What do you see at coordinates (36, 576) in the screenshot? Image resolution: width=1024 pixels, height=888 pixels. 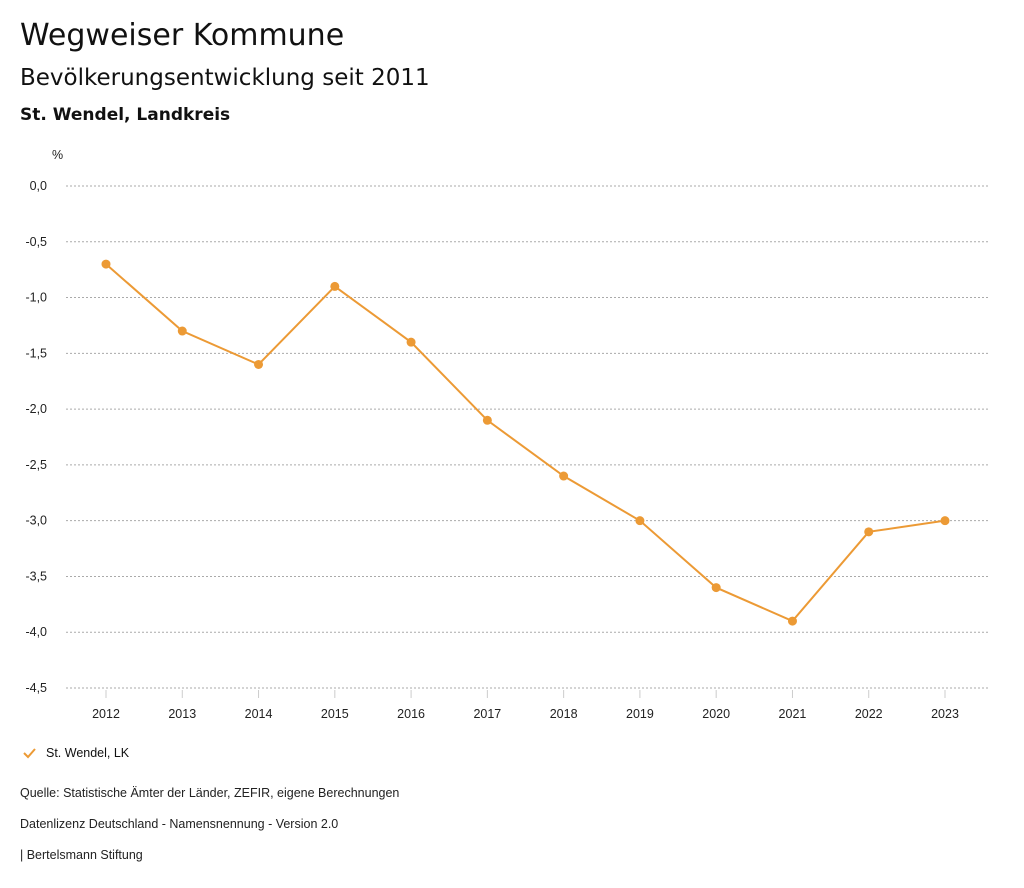 I see `y-tick-label: -3,5` at bounding box center [36, 576].